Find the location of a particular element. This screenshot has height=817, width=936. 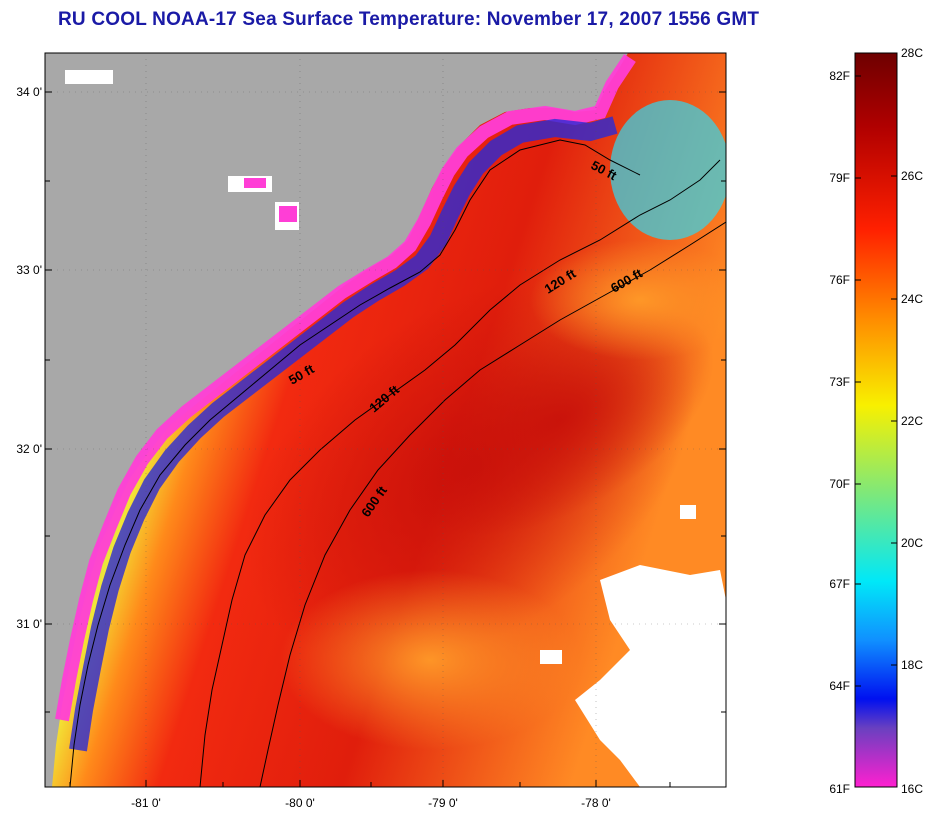

colorbar-f-label: 79F is located at coordinates (839, 178).